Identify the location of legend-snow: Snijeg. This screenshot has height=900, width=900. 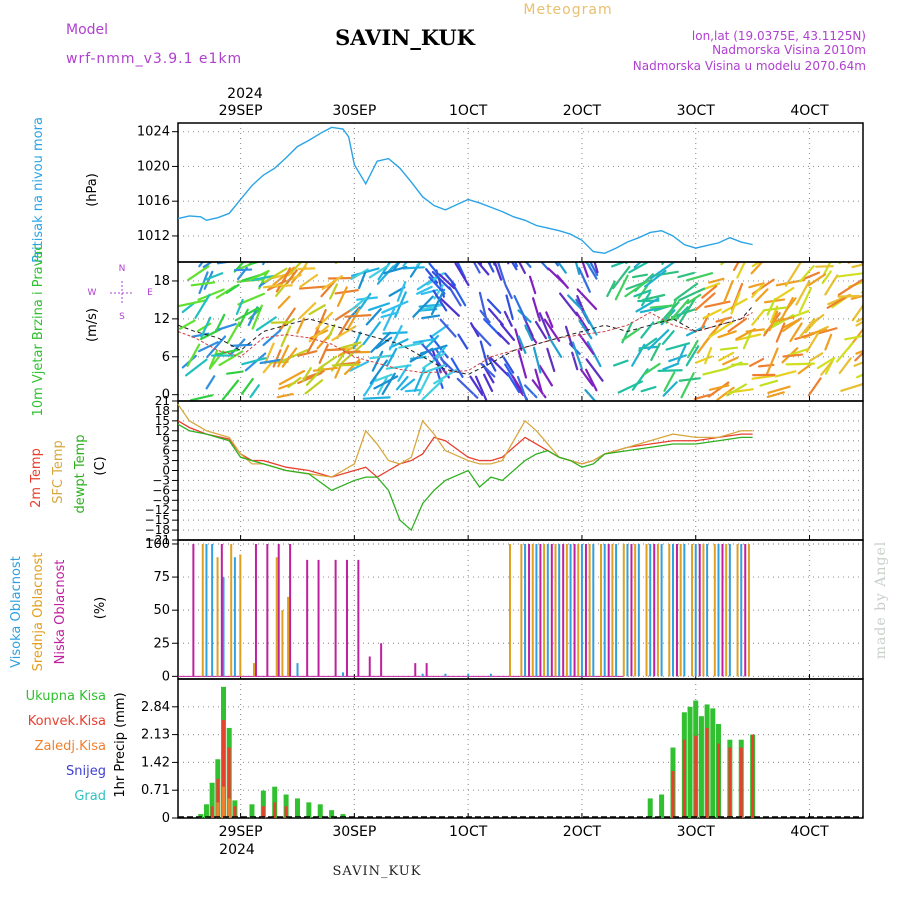
(86, 771).